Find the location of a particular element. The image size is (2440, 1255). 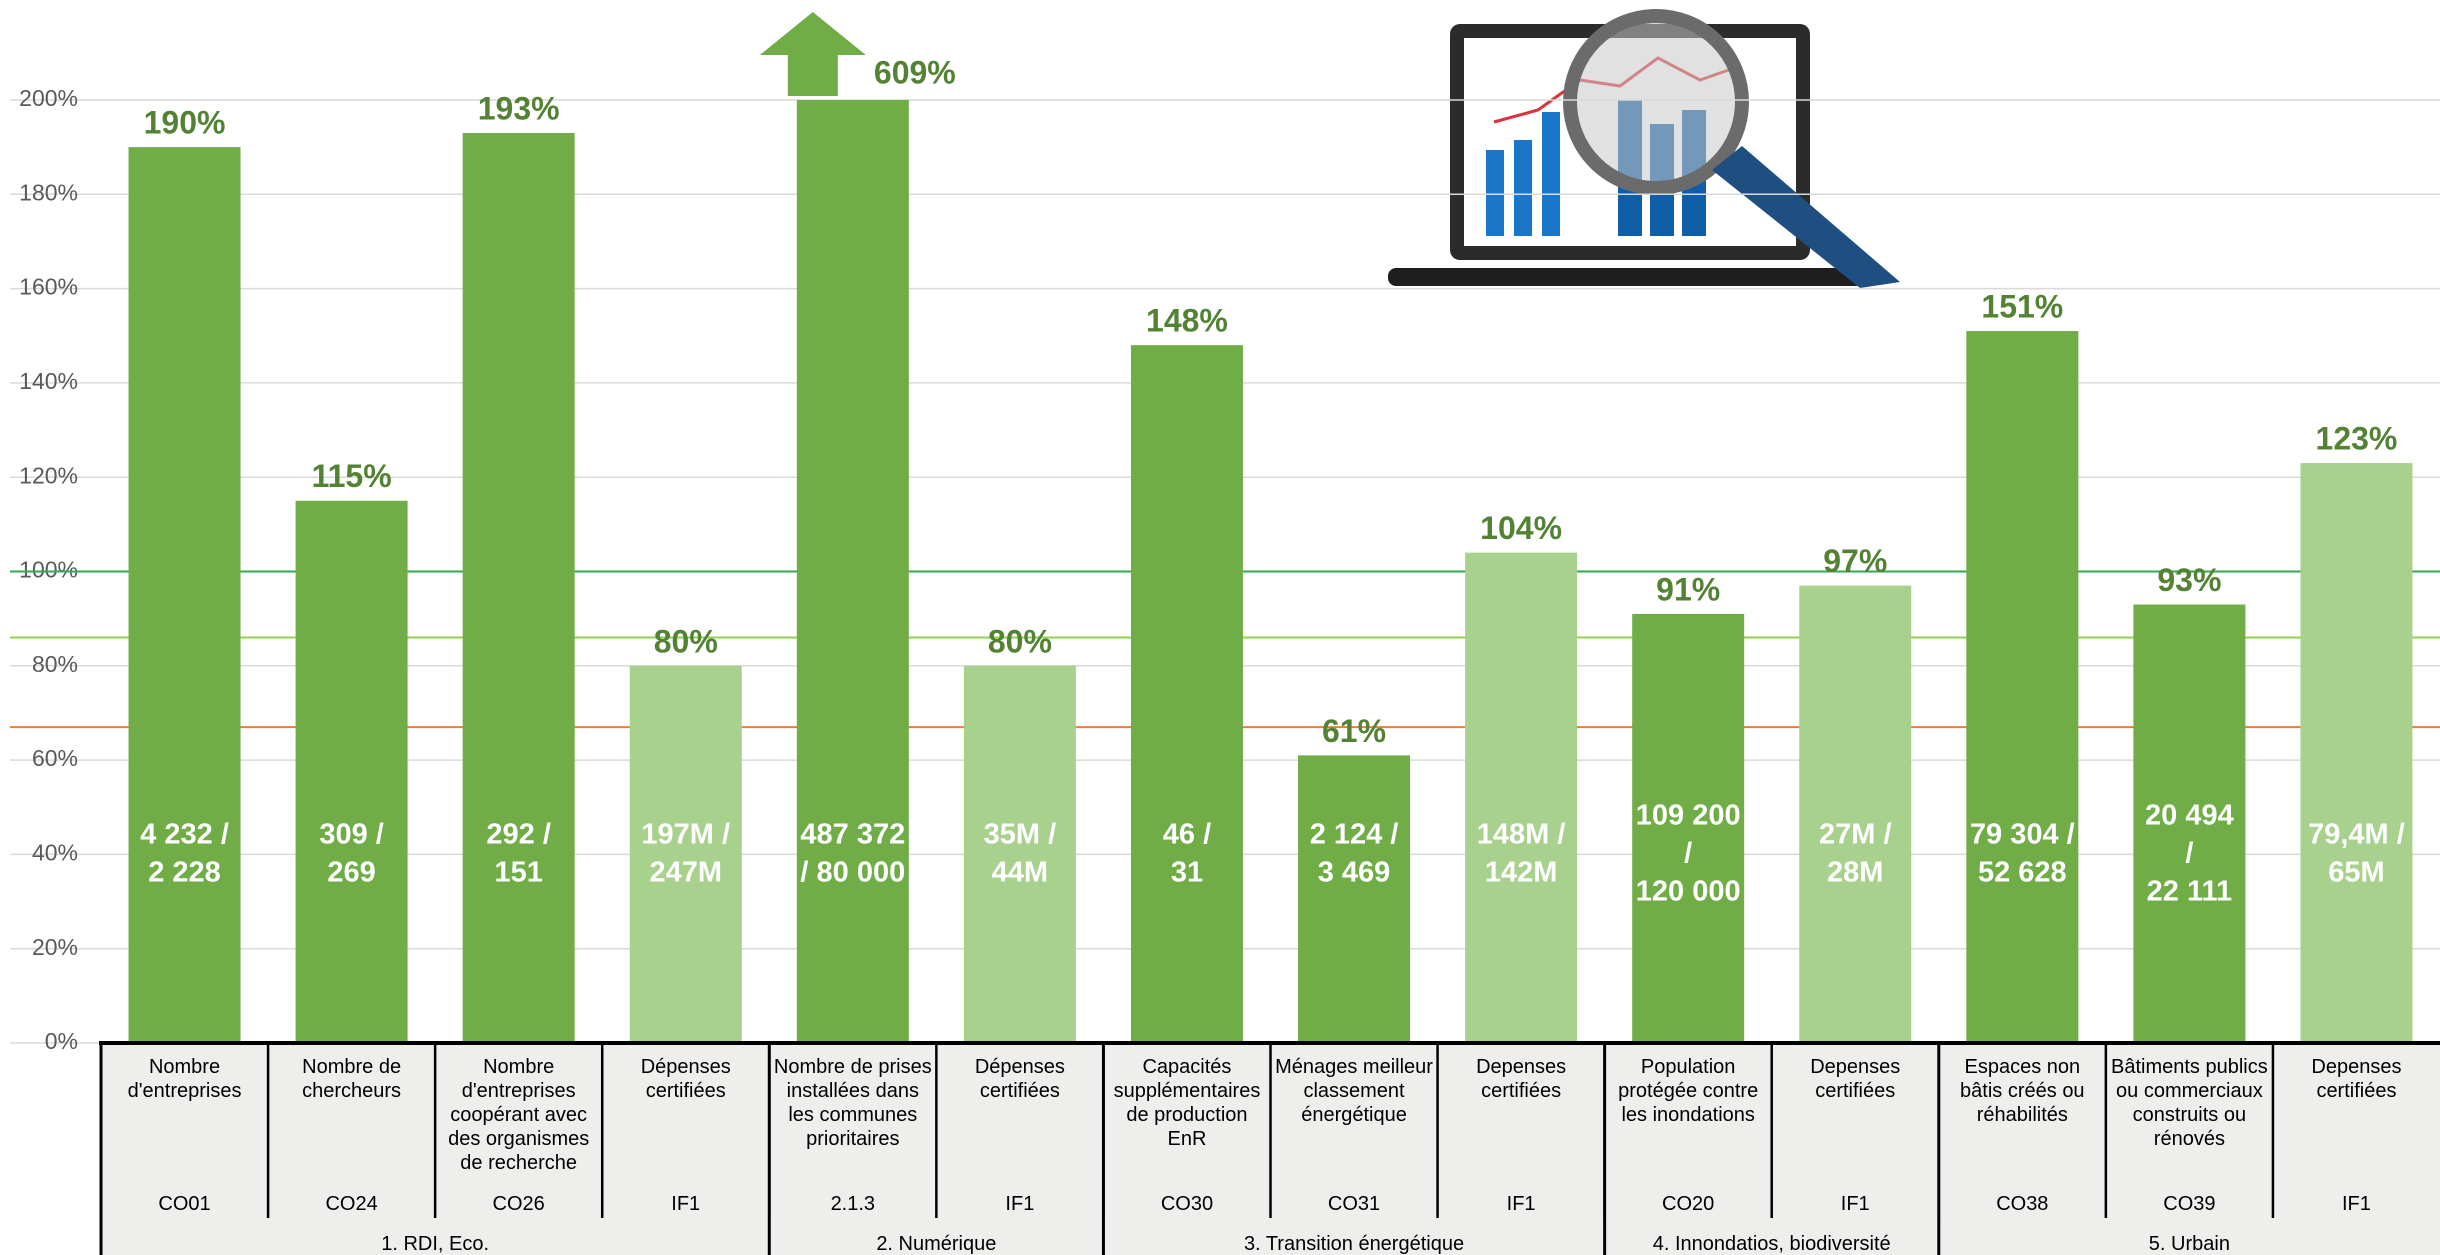

y-tick-label: 200% is located at coordinates (48, 98).